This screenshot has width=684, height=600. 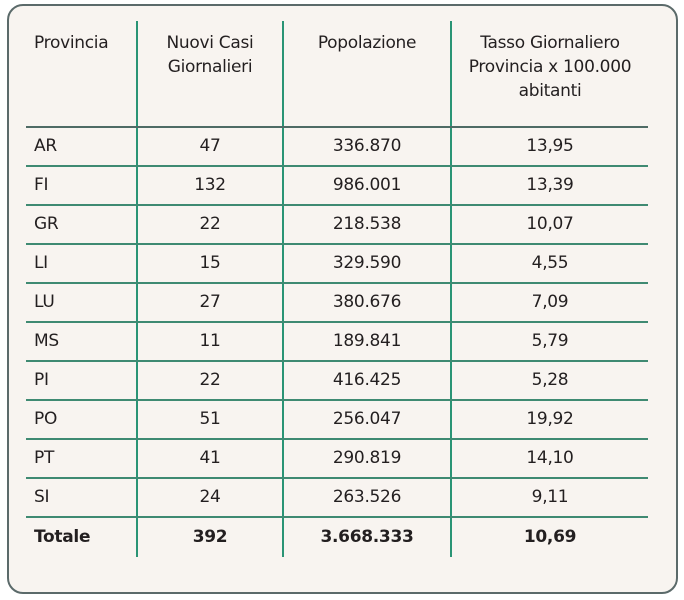 I want to click on cell-tasso: 10,07, so click(x=549, y=225).